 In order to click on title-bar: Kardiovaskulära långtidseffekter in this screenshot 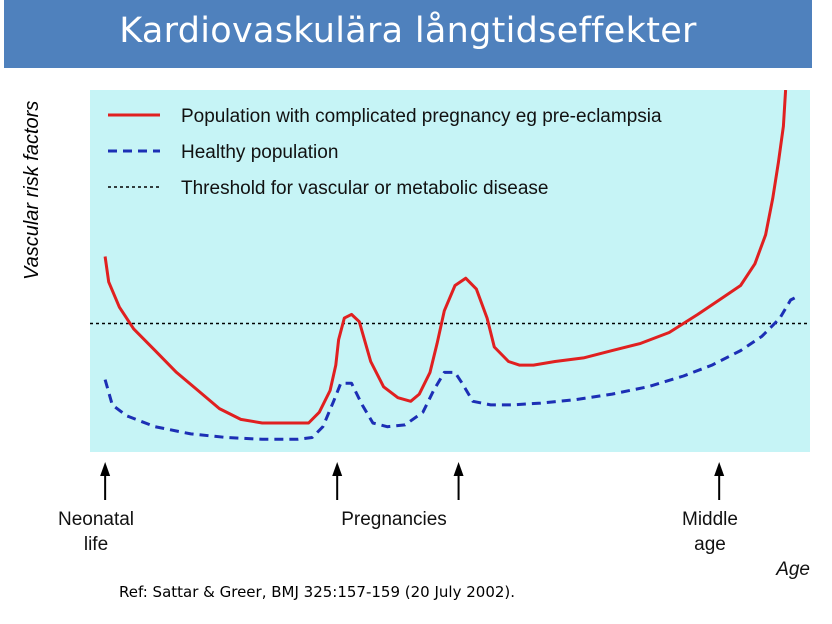, I will do `click(408, 34)`.